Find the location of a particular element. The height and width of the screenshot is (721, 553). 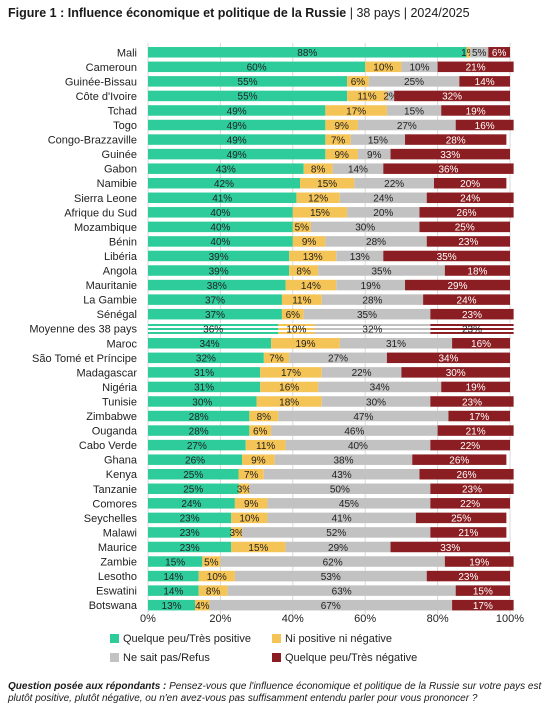

category-label: Botswana is located at coordinates (113, 606).